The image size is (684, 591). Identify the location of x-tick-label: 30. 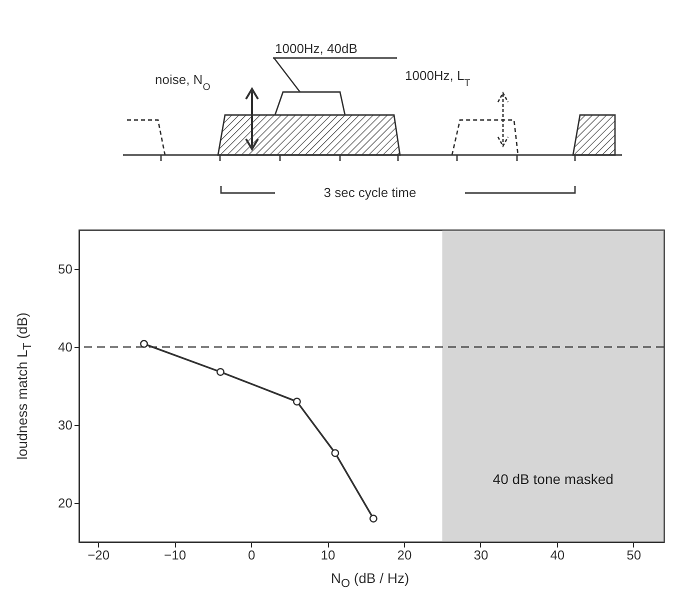
(481, 555).